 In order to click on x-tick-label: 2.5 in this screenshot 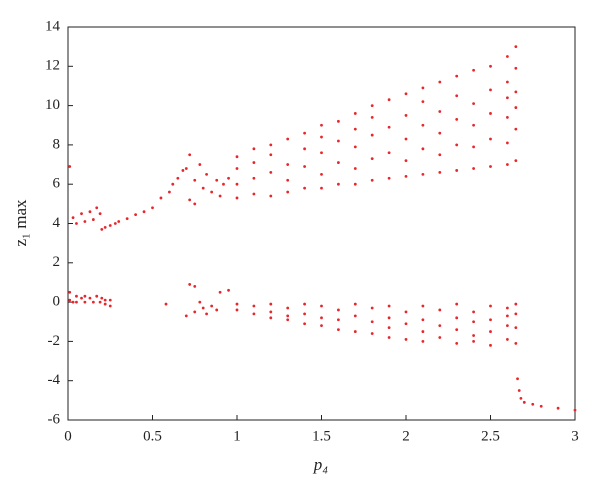, I will do `click(490, 436)`.